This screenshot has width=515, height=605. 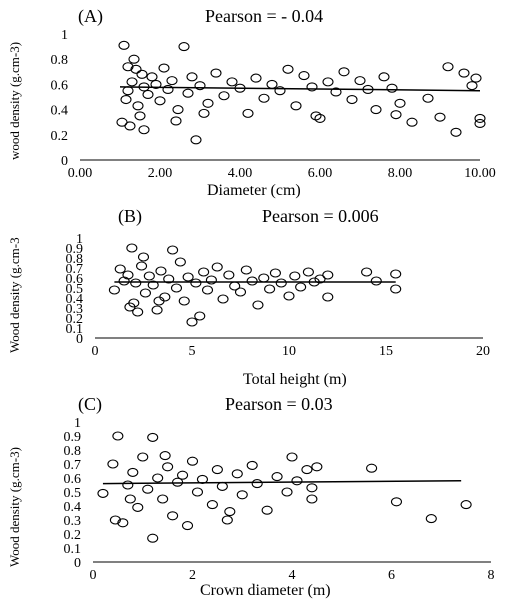 I want to click on y-tick-label: 0.4, so click(x=75, y=299).